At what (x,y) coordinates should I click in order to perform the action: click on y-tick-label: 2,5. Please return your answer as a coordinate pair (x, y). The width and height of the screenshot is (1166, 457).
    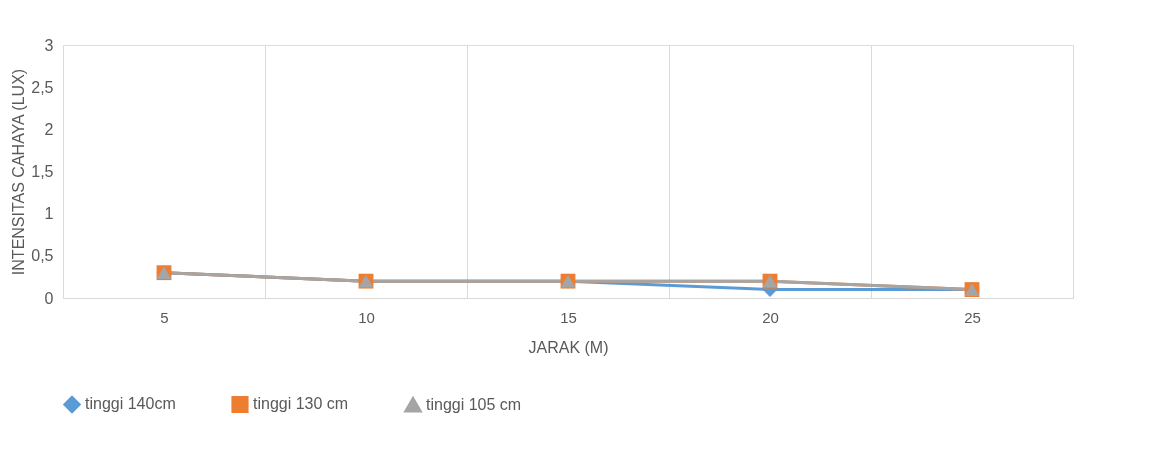
    Looking at the image, I should click on (42, 87).